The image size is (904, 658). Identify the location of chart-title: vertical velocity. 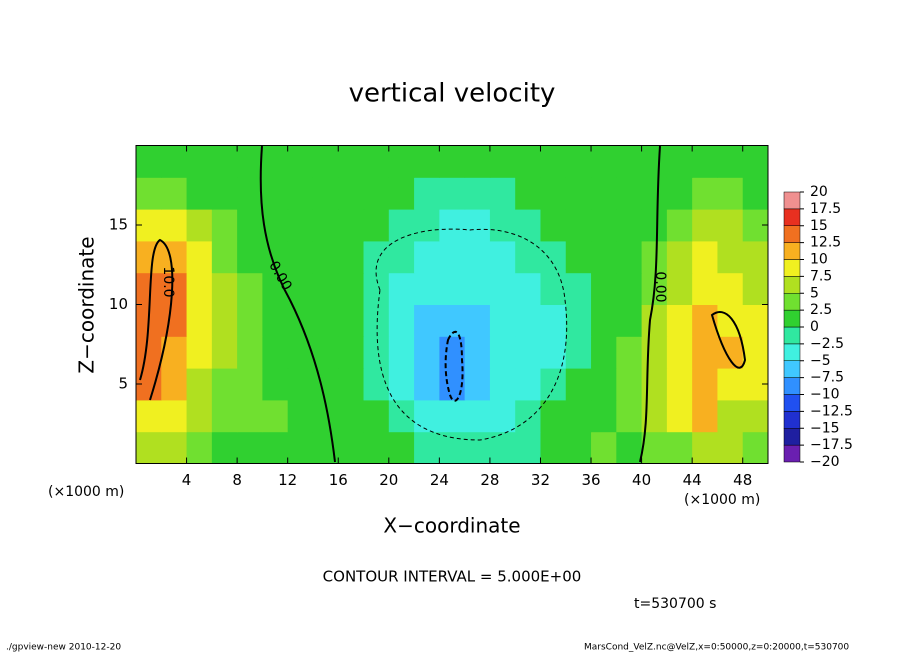
(452, 94).